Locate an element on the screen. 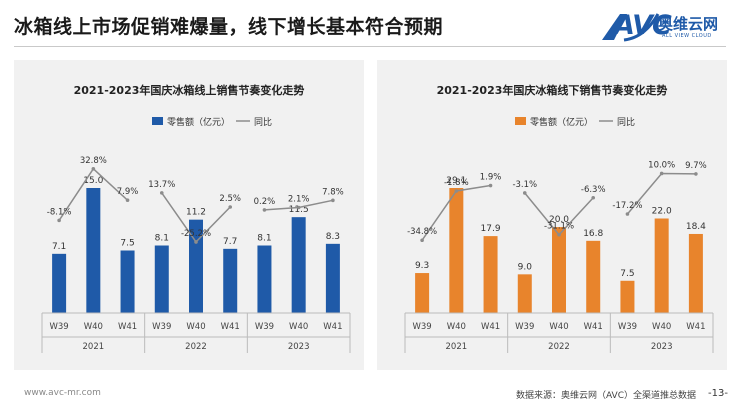 The image size is (740, 416). legend-bar-label: 零售额（亿元） is located at coordinates (198, 122).